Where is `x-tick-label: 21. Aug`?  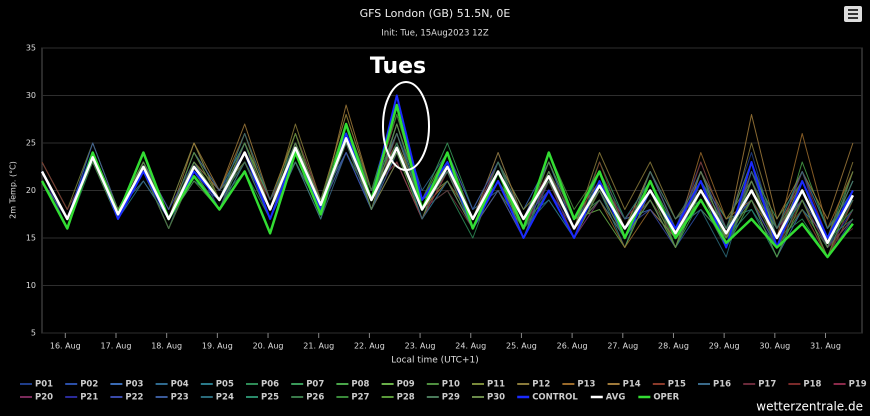 x-tick-label: 21. Aug is located at coordinates (318, 346).